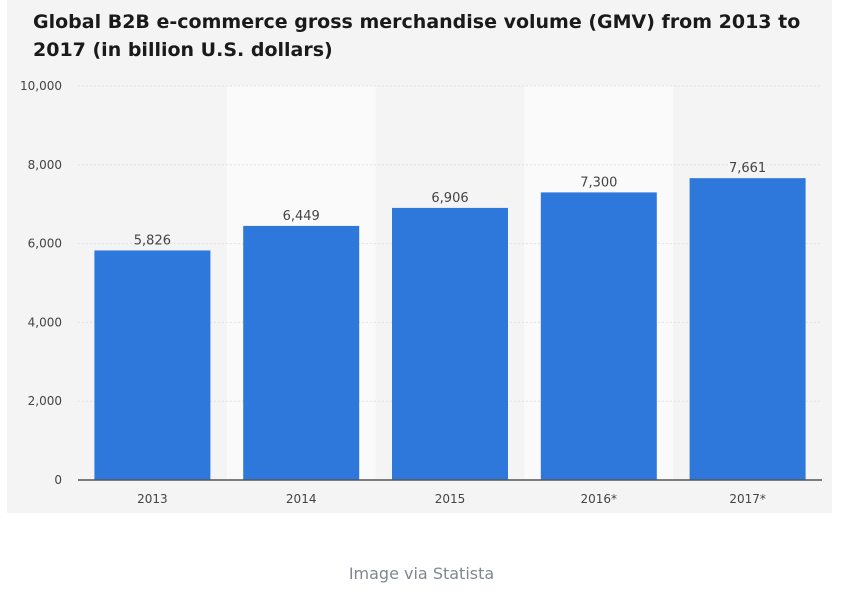  I want to click on x-tick-label: 2017*, so click(747, 499).